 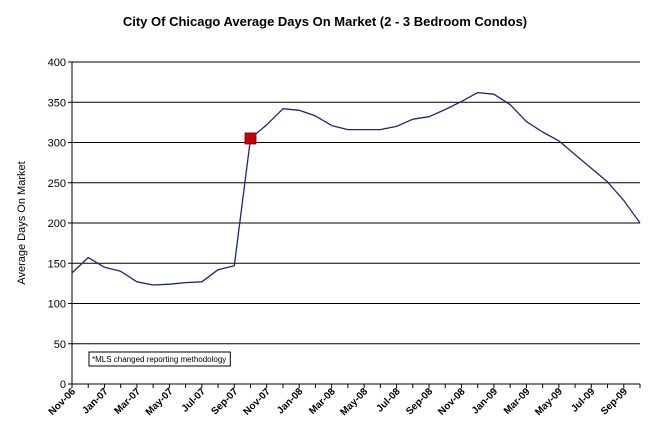 I want to click on x-tick-label: May-07, so click(x=160, y=402).